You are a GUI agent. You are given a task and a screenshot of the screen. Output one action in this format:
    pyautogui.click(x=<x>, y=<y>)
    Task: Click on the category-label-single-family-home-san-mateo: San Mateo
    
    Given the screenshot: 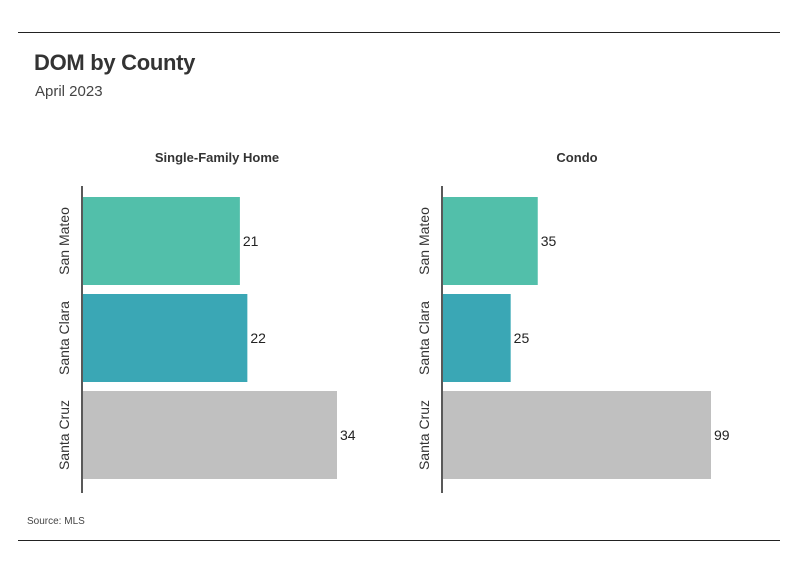 What is the action you would take?
    pyautogui.click(x=64, y=241)
    